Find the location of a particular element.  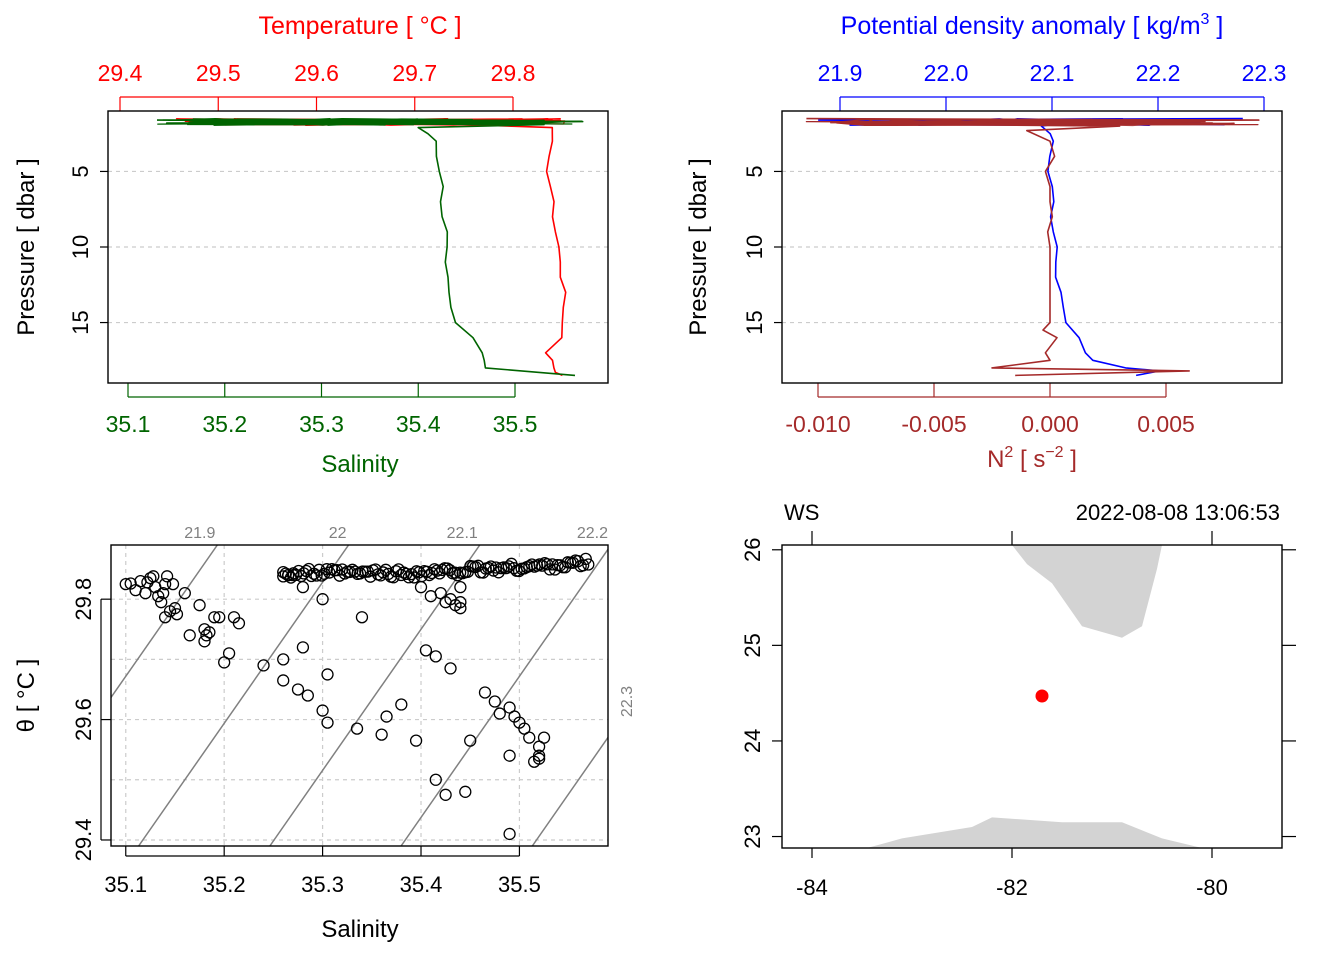

top-tick-label: 29.6 is located at coordinates (316, 73).